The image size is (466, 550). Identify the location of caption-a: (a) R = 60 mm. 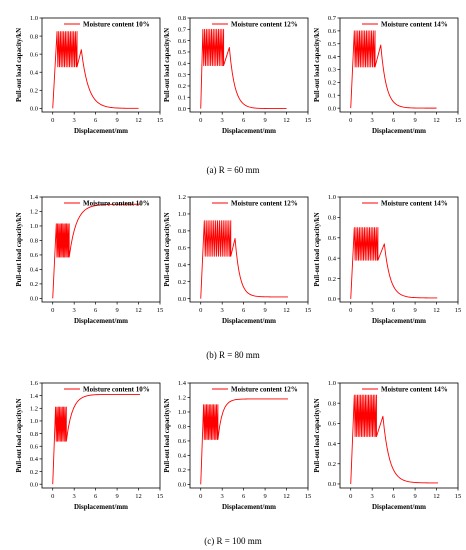
(233, 170).